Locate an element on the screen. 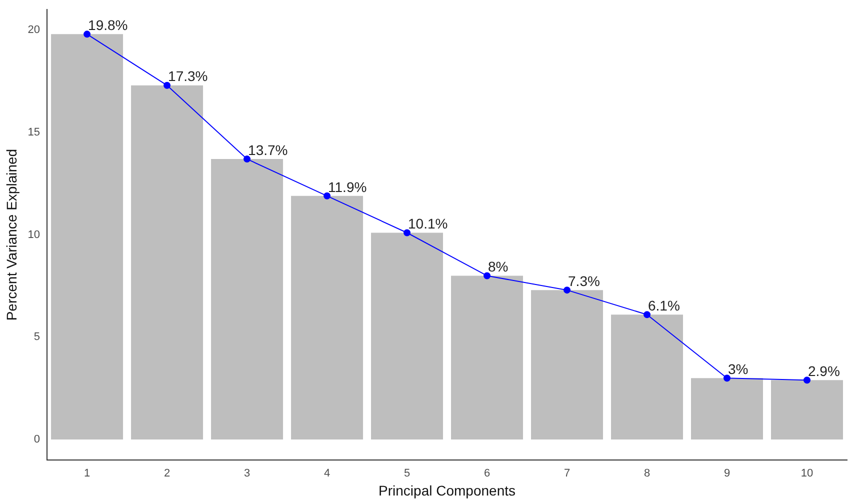  data-label: 2.9% is located at coordinates (824, 371).